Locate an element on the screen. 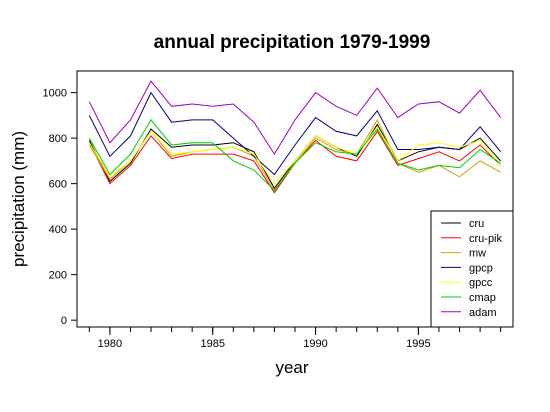  series-line-gpcc is located at coordinates (295, 155).